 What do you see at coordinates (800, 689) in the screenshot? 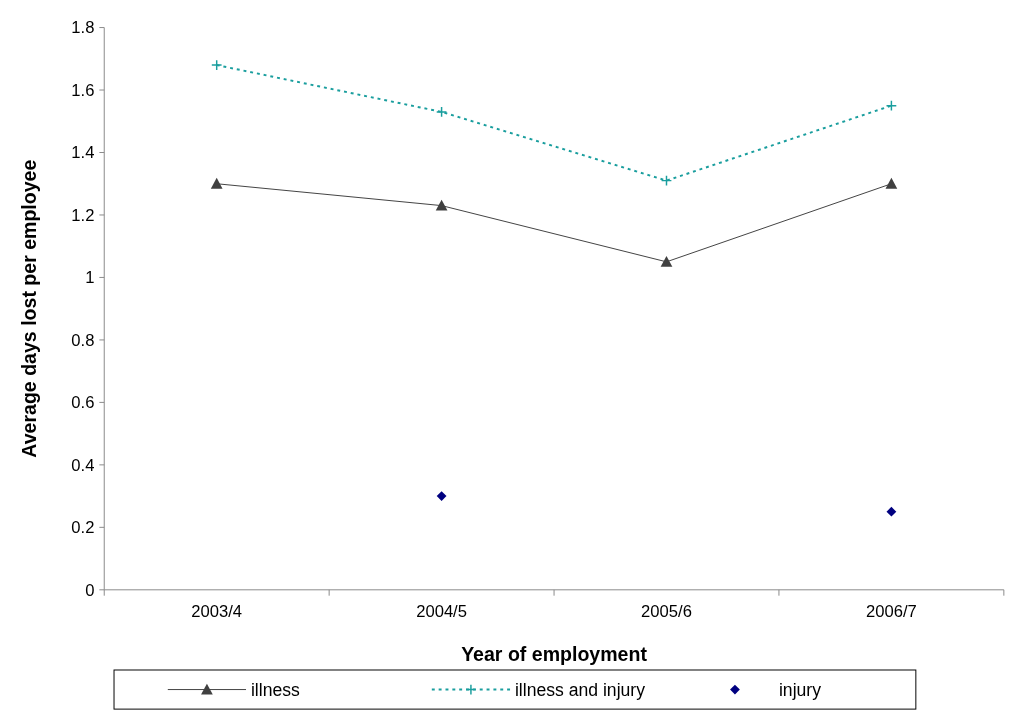
I see `legend-label: injury` at bounding box center [800, 689].